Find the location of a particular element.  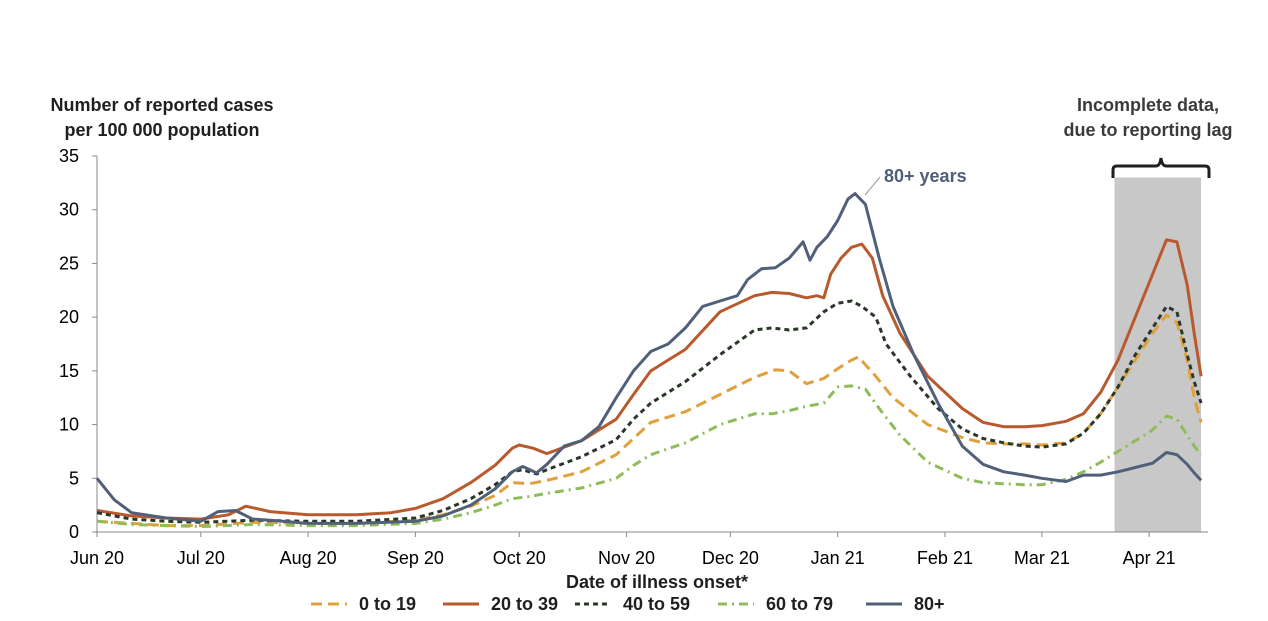

incomplete-data-brace is located at coordinates (1161, 167).